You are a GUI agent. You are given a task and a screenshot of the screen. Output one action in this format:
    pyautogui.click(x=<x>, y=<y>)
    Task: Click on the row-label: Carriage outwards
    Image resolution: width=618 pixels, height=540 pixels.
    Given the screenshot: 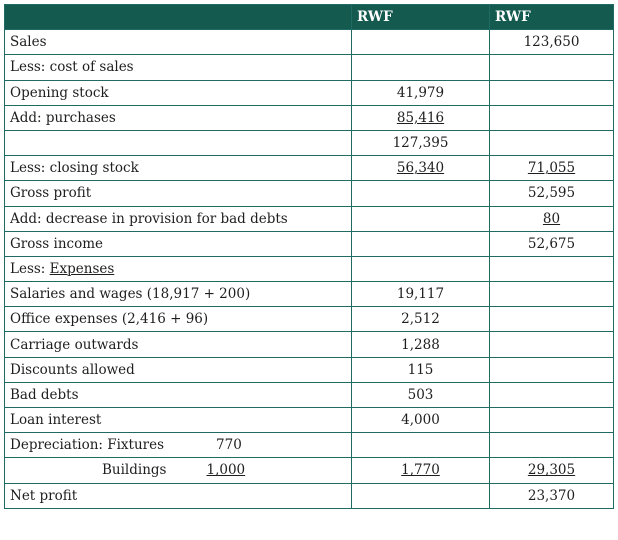 What is the action you would take?
    pyautogui.click(x=178, y=344)
    